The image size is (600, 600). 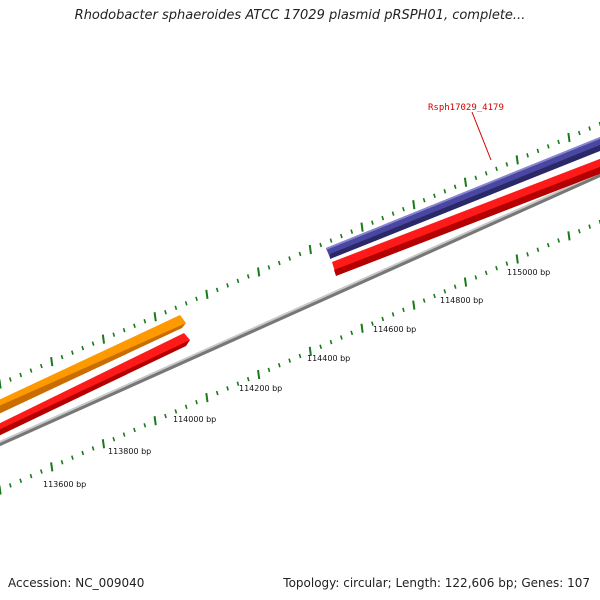 What do you see at coordinates (461, 300) in the screenshot?
I see `position-label: 114800 bp` at bounding box center [461, 300].